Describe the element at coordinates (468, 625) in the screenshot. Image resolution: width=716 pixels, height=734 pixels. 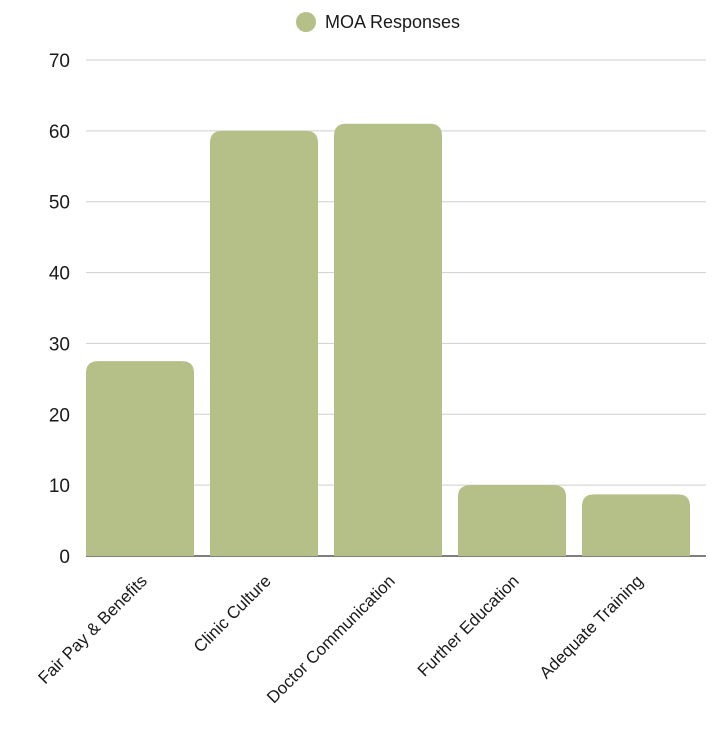
I see `x-tick-label: Further Education` at that location.